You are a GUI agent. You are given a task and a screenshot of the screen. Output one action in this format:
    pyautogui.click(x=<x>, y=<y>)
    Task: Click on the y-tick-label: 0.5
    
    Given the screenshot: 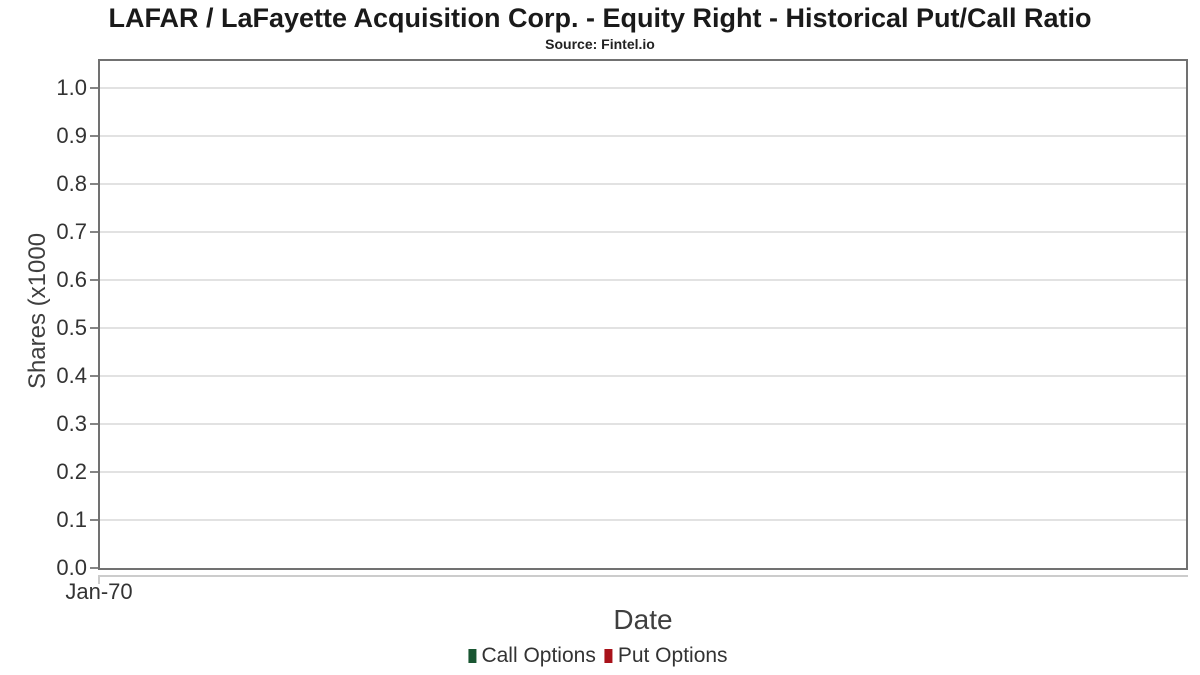 What is the action you would take?
    pyautogui.click(x=71, y=327)
    